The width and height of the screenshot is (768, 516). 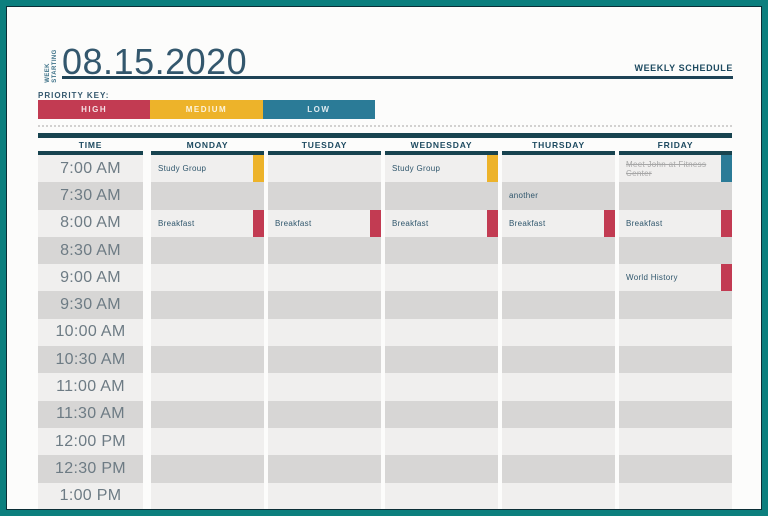 I want to click on week-starting-line2: STARTING, so click(x=55, y=66).